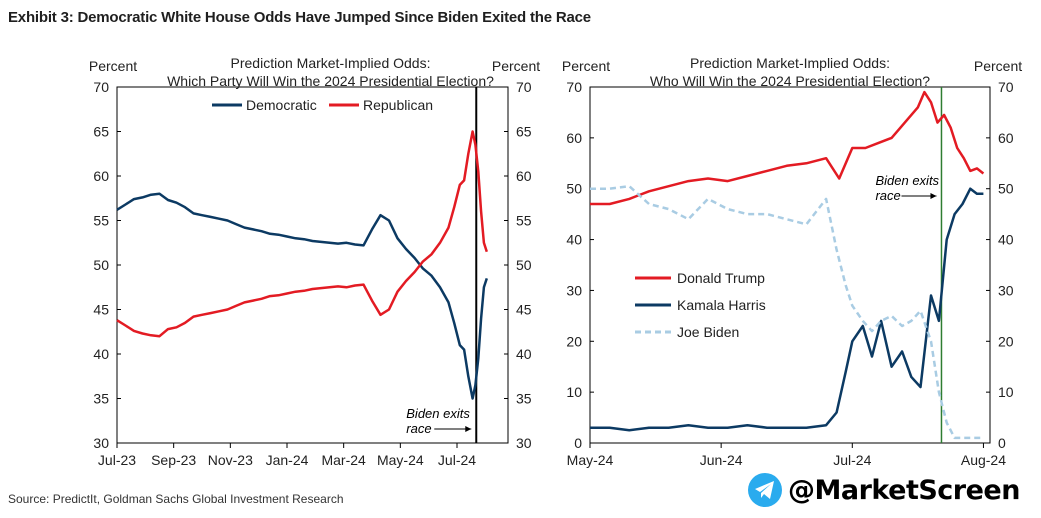 This screenshot has width=1041, height=518. Describe the element at coordinates (787, 148) in the screenshot. I see `c2-series-donald-trump` at that location.